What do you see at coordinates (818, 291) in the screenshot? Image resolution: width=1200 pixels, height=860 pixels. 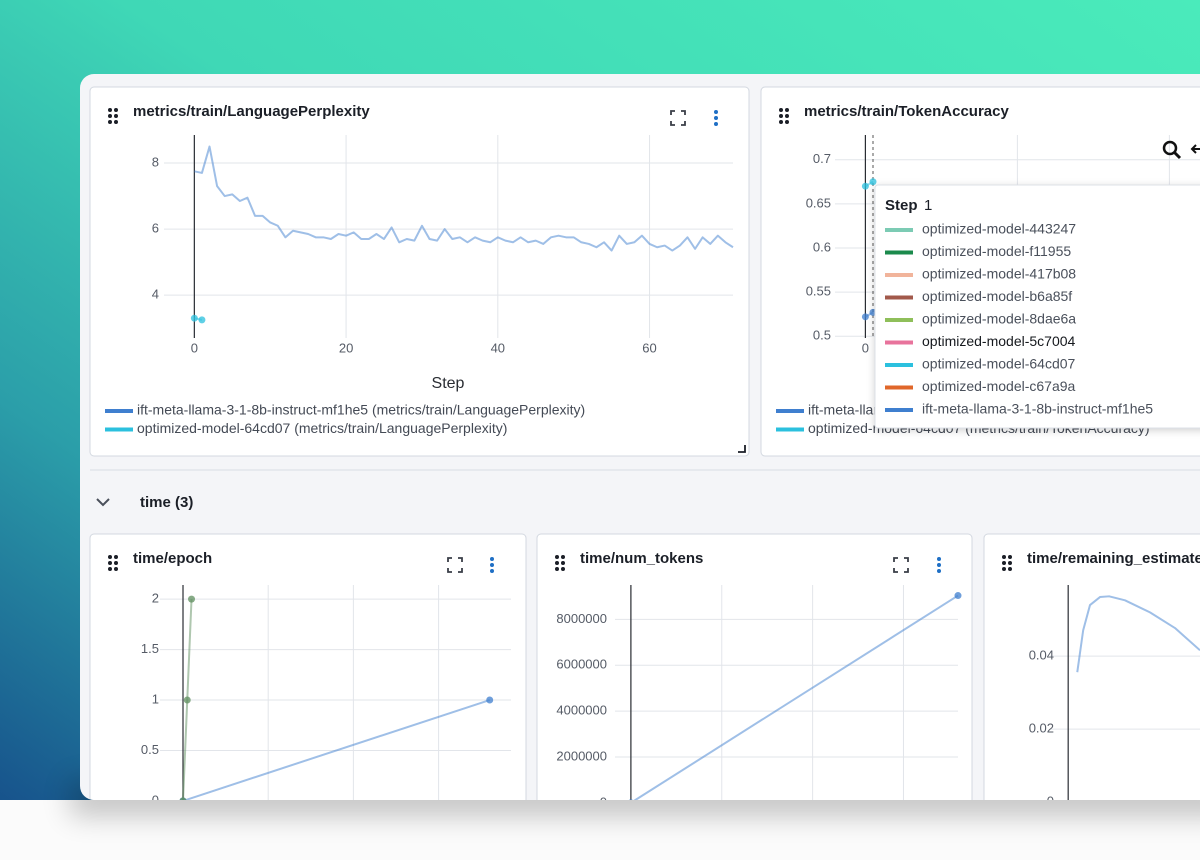 I see `y-tick-label: 0.55` at bounding box center [818, 291].